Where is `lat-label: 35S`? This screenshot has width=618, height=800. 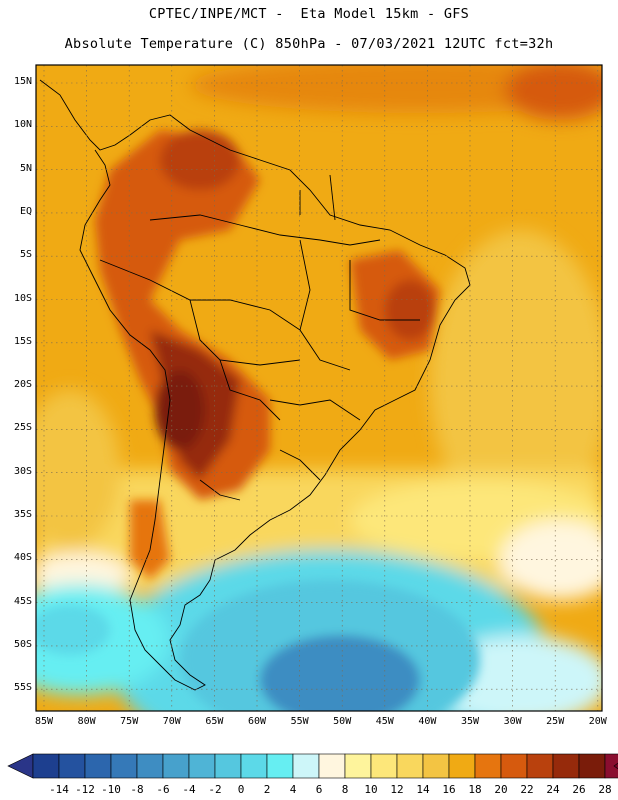
lat-label: 35S is located at coordinates (22, 514).